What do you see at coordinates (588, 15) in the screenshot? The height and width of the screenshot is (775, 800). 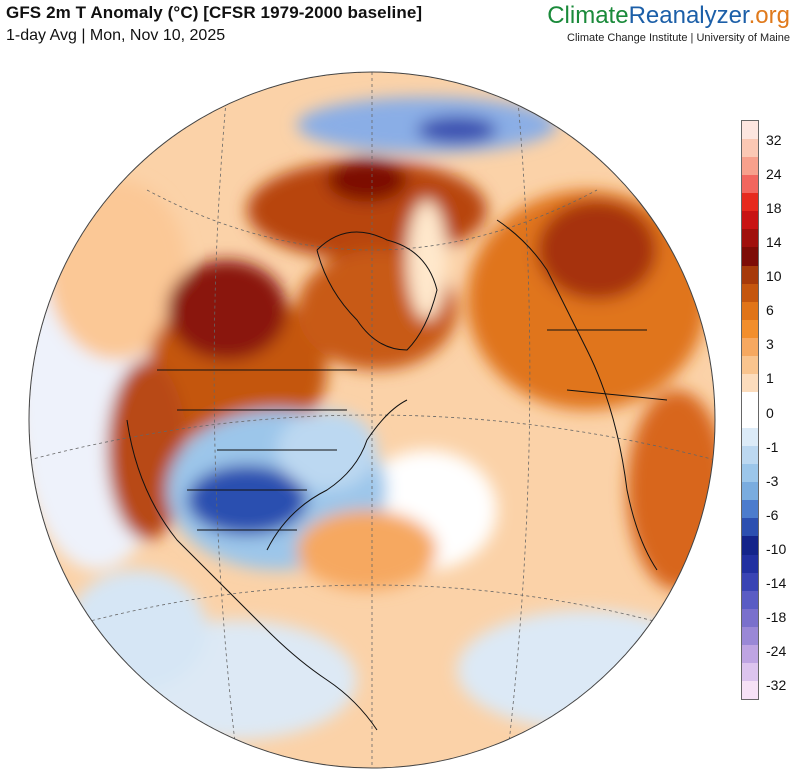 I see `brand-name-part1: Climate` at bounding box center [588, 15].